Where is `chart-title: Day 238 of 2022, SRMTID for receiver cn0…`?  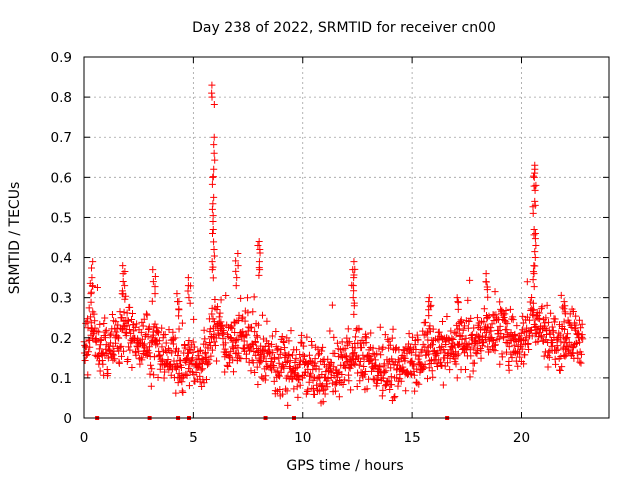 chart-title: Day 238 of 2022, SRMTID for receiver cn0… is located at coordinates (344, 28).